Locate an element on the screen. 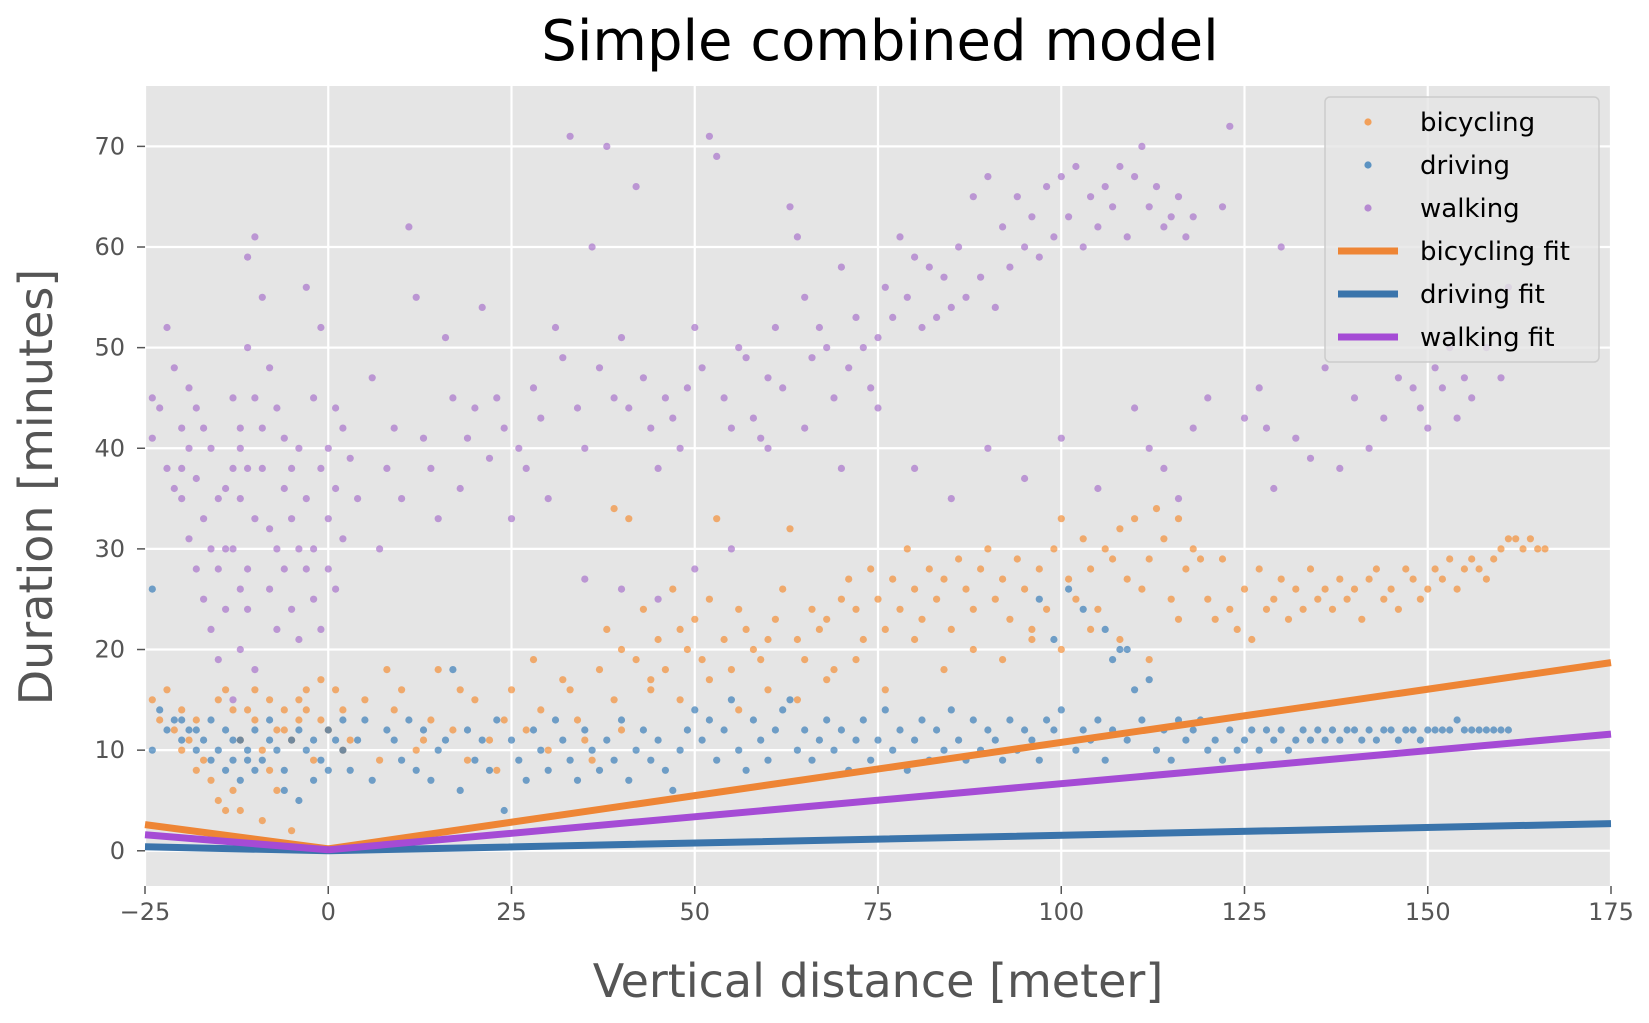 This screenshot has width=1649, height=1023. legend-label-walking: walking is located at coordinates (1470, 209).